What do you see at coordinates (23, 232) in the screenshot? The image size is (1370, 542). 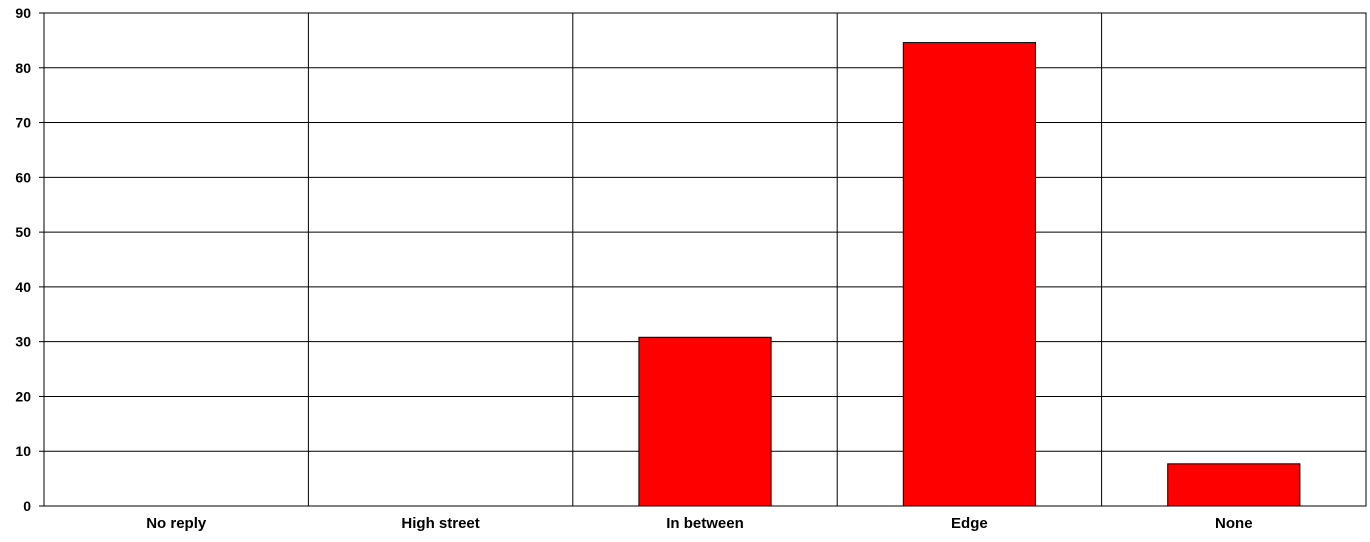 I see `y-tick-label: 50` at bounding box center [23, 232].